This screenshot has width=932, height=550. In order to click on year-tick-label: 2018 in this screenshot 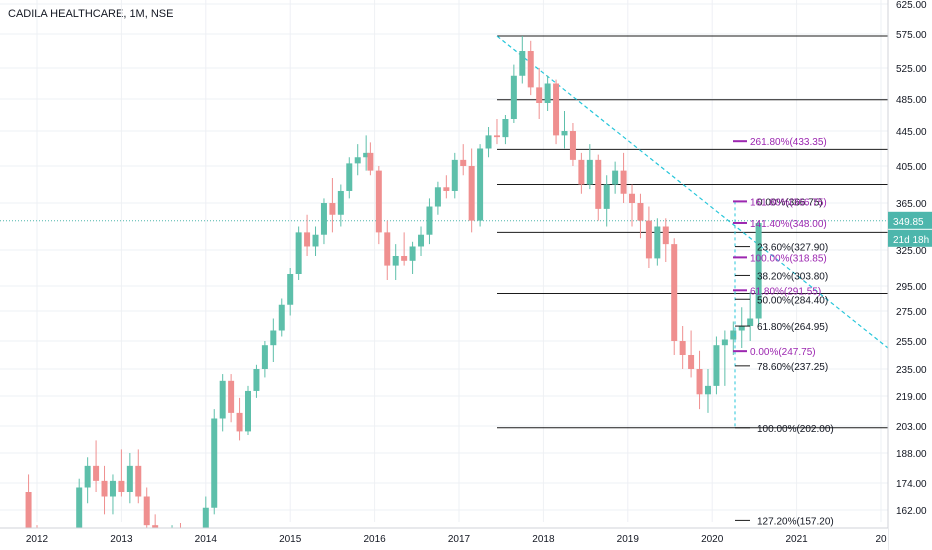, I will do `click(543, 539)`.